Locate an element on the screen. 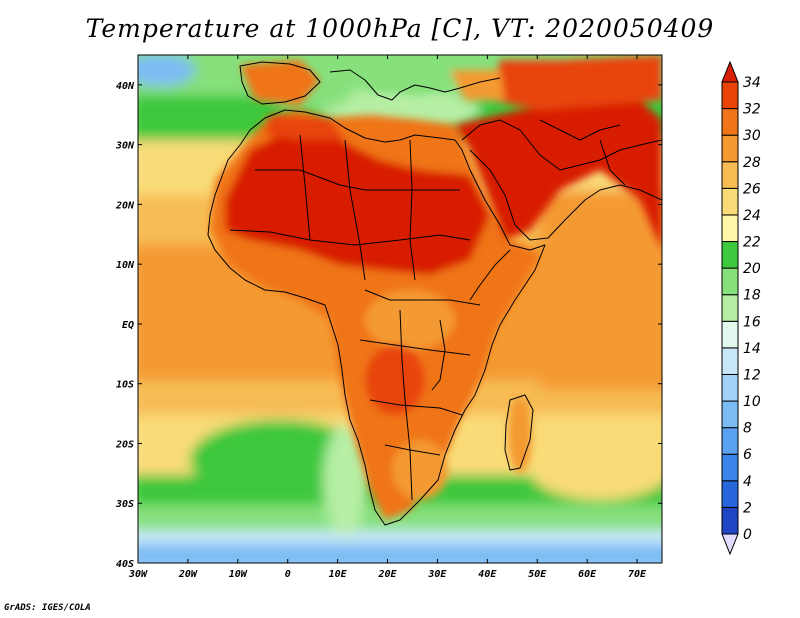  europe-south-coast is located at coordinates (415, 85).